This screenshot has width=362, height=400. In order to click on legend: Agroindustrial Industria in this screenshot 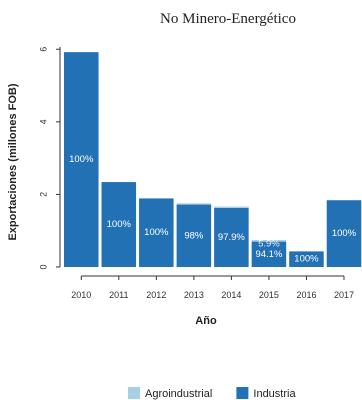, I will do `click(212, 393)`.